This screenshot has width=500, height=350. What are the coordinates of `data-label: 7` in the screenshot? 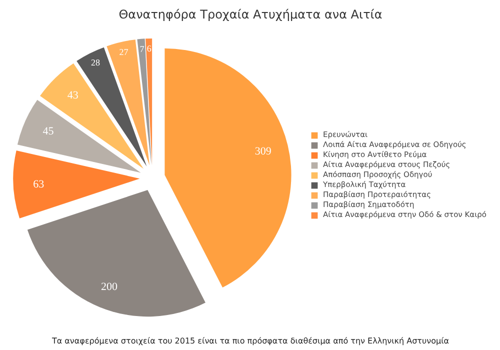 It's located at (142, 49).